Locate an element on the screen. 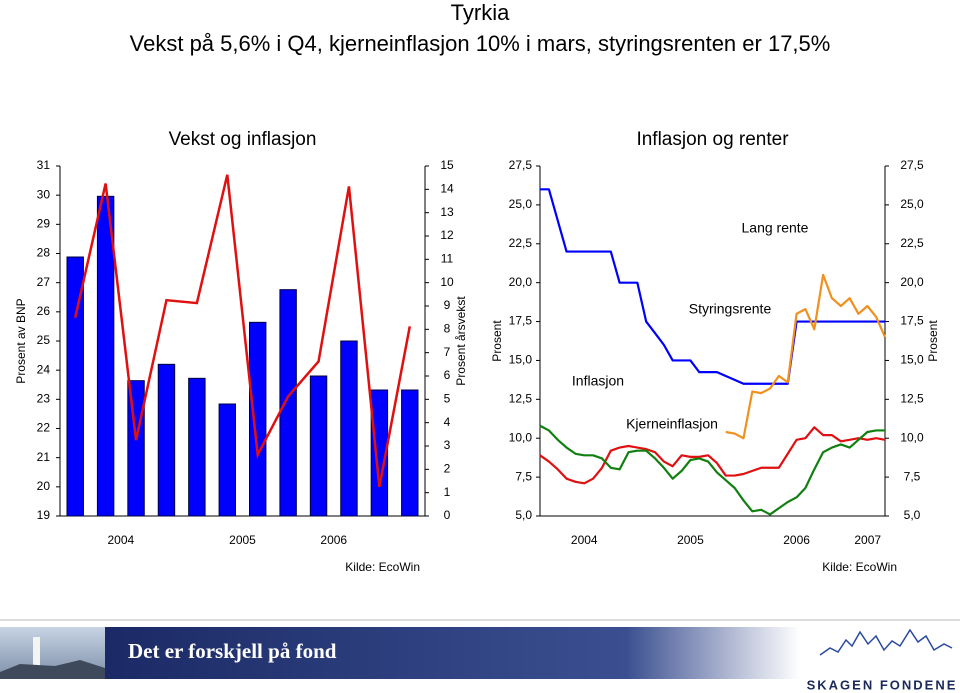 The image size is (960, 693). y-tick-label: 22 is located at coordinates (44, 428).